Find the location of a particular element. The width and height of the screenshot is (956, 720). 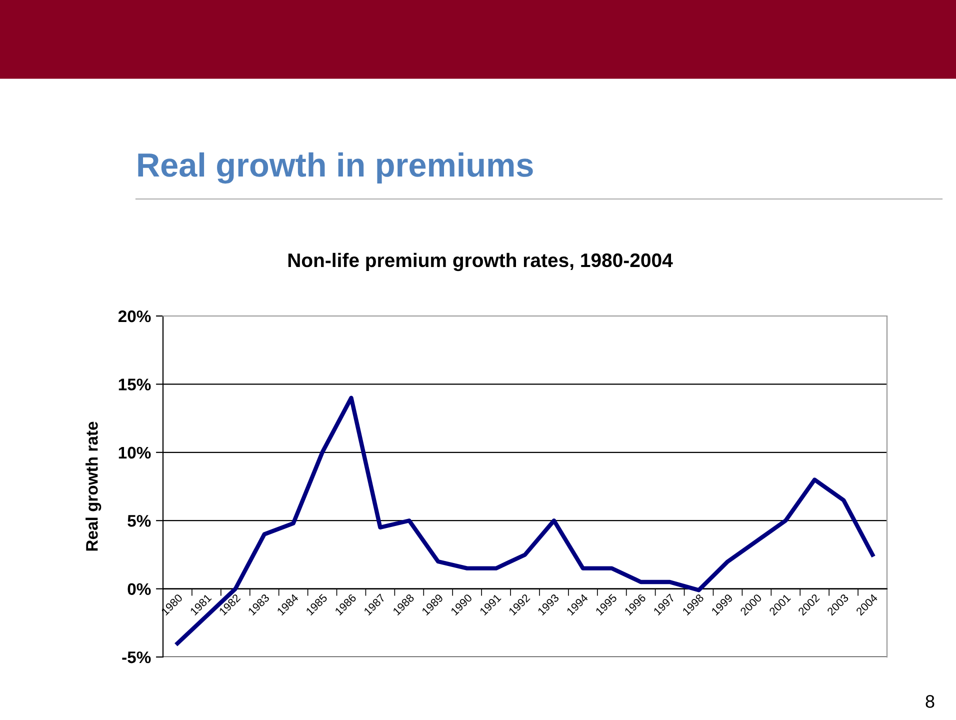

y-tick-label: 5% is located at coordinates (139, 521).